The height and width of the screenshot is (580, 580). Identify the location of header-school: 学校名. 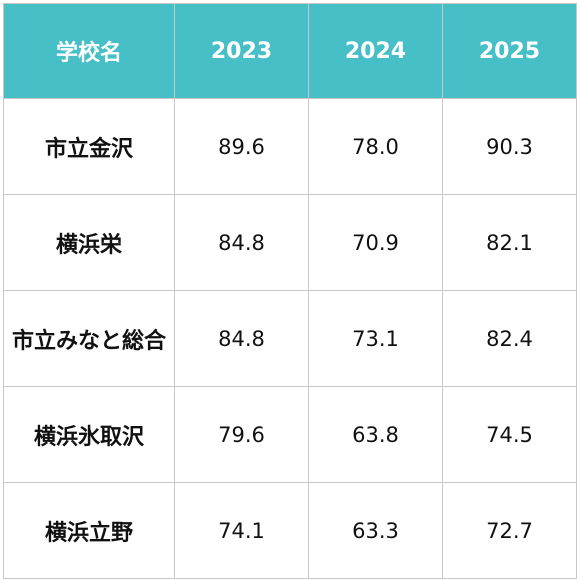
(89, 51).